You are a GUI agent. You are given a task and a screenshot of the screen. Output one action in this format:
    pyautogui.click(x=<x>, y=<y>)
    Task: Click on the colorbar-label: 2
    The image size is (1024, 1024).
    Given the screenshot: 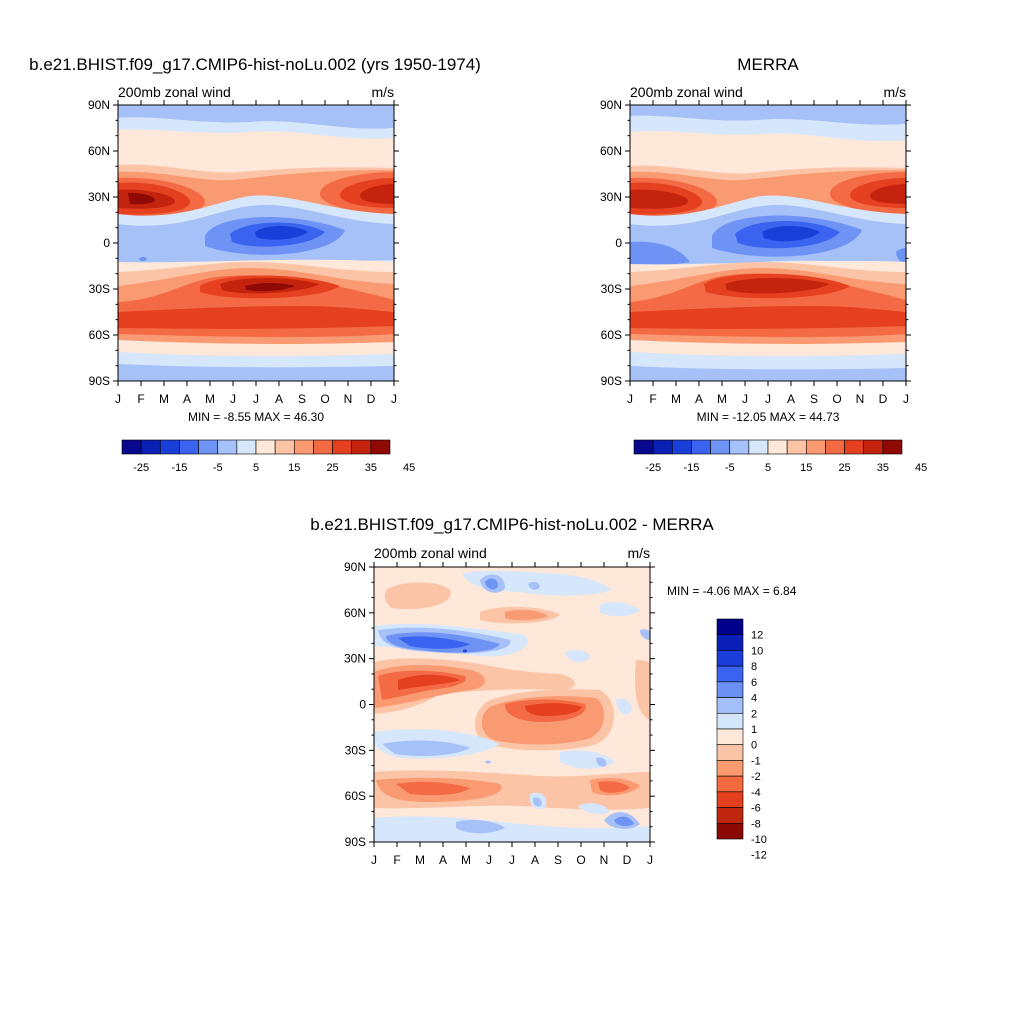 What is the action you would take?
    pyautogui.click(x=754, y=714)
    